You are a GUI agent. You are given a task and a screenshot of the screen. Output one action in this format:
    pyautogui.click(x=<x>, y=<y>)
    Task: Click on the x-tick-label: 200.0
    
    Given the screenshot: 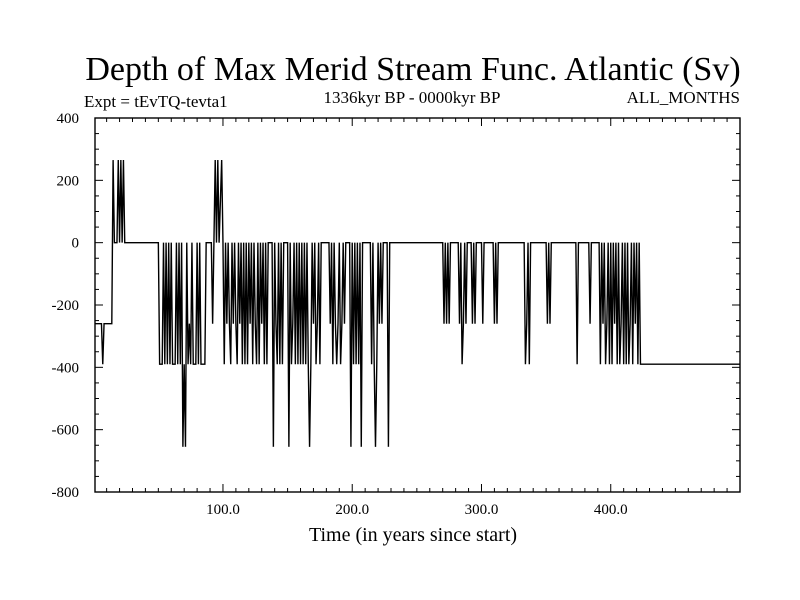 What is the action you would take?
    pyautogui.click(x=352, y=510)
    